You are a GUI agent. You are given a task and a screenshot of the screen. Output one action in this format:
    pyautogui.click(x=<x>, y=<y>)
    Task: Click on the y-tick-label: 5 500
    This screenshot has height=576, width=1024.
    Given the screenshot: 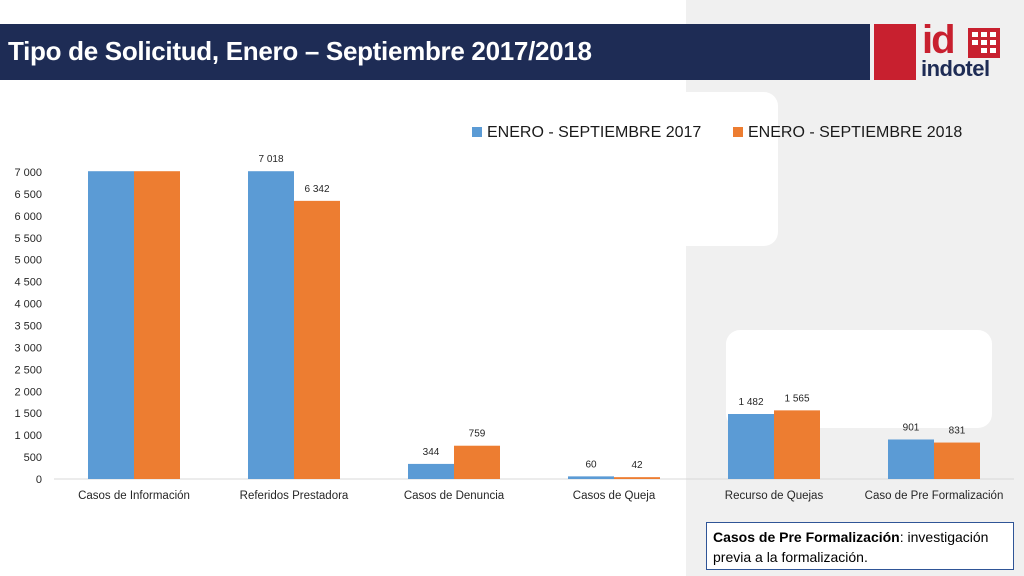 What is the action you would take?
    pyautogui.click(x=28, y=239)
    